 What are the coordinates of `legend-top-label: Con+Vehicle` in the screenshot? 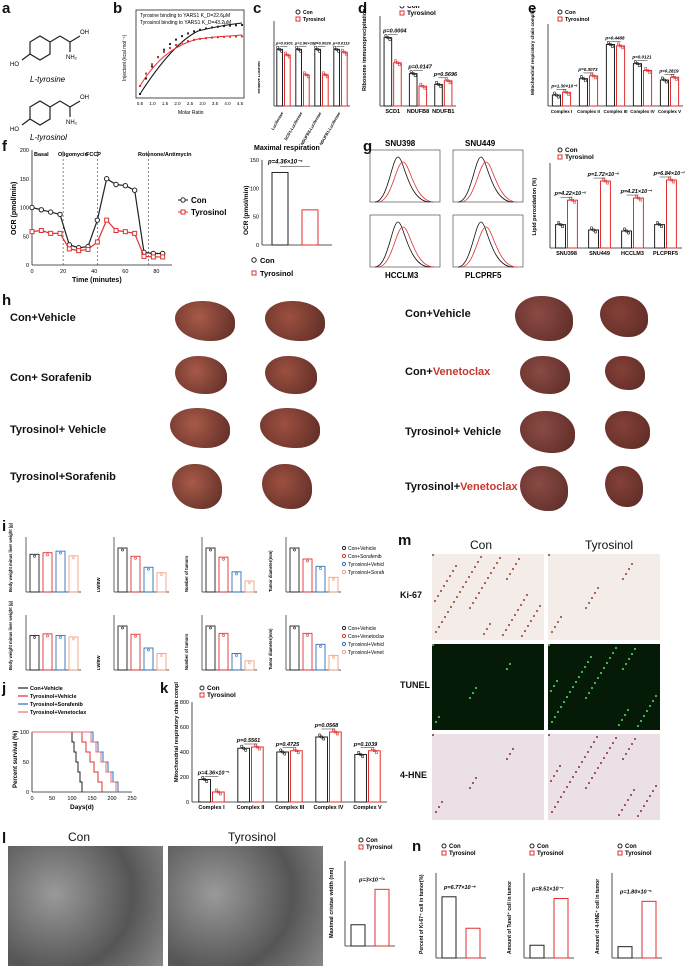 It's located at (362, 549).